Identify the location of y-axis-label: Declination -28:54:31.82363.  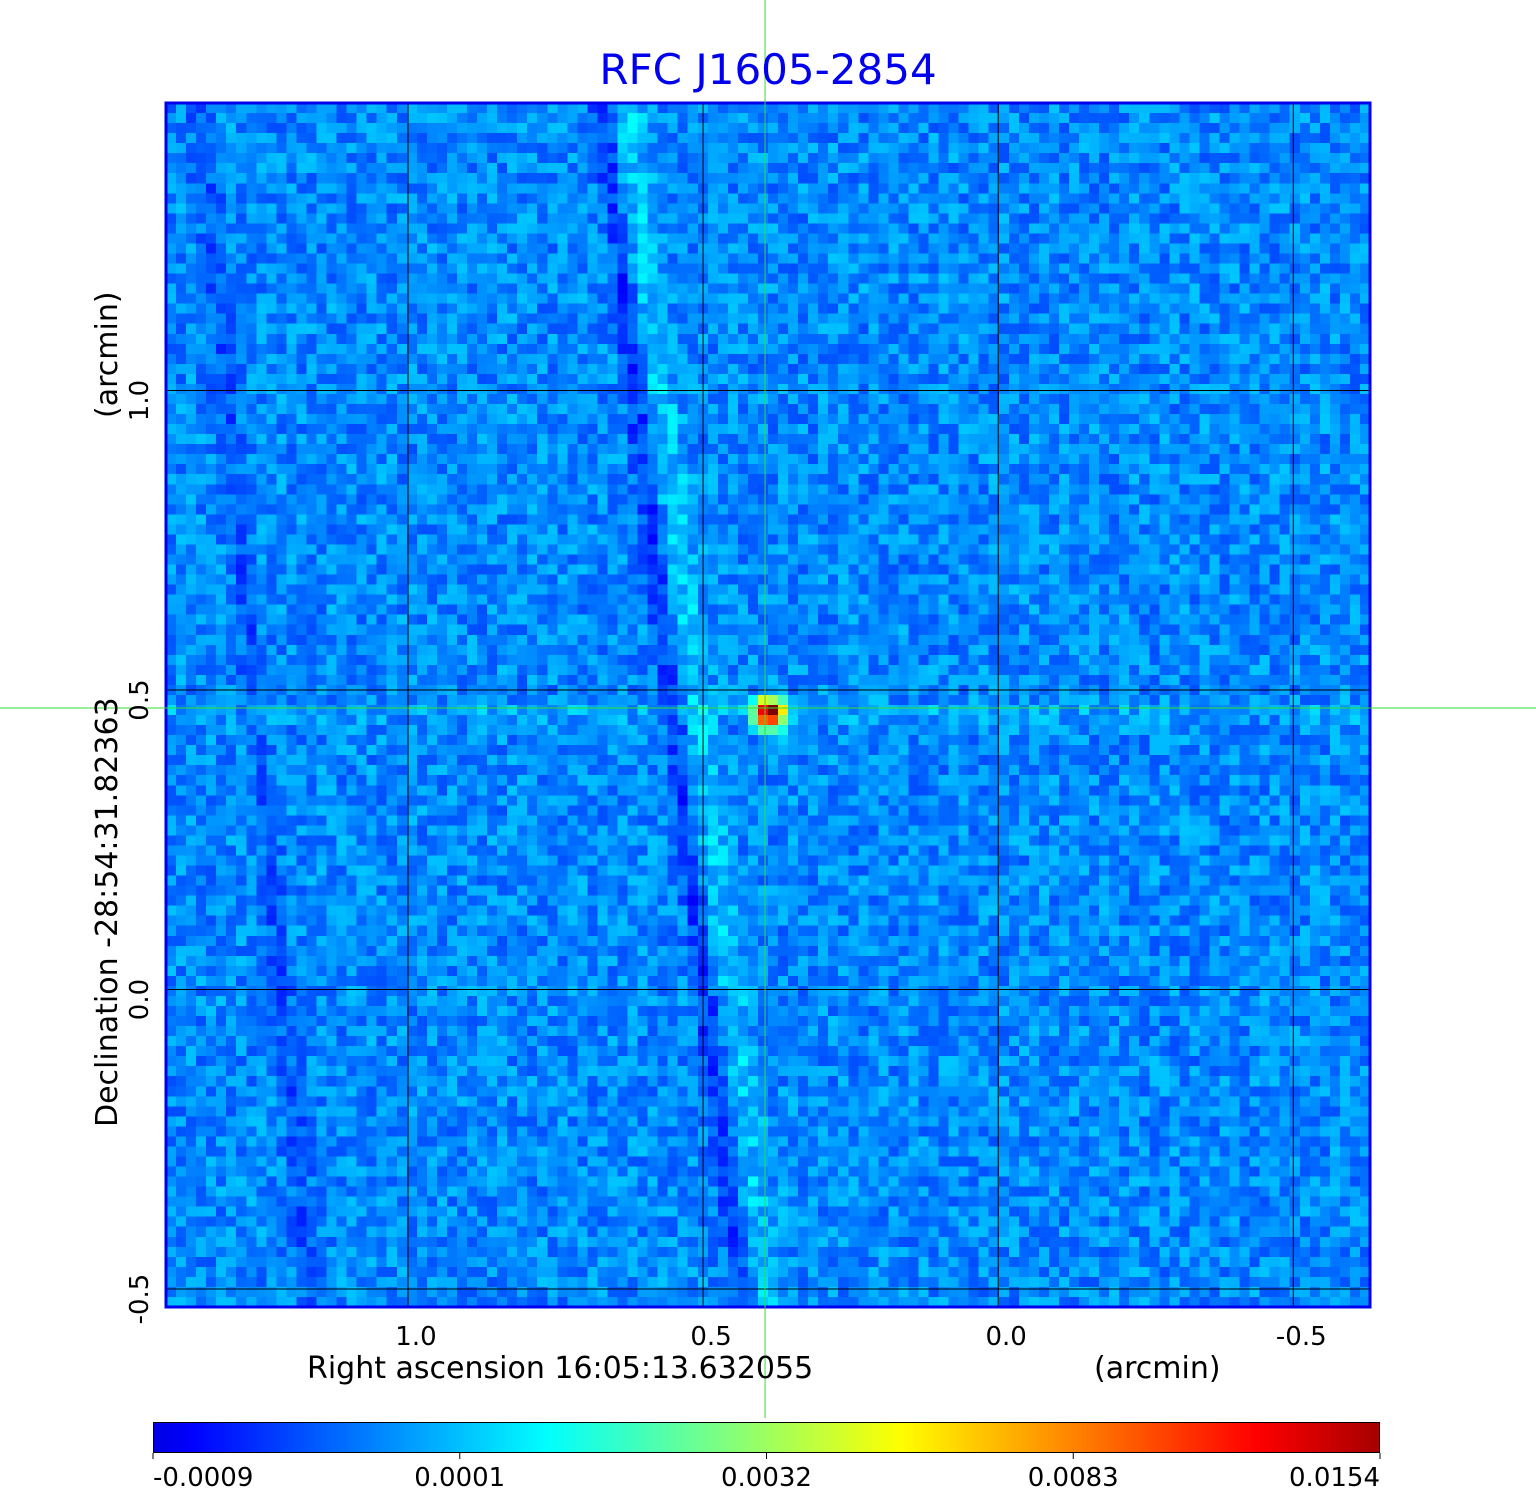
(107, 912).